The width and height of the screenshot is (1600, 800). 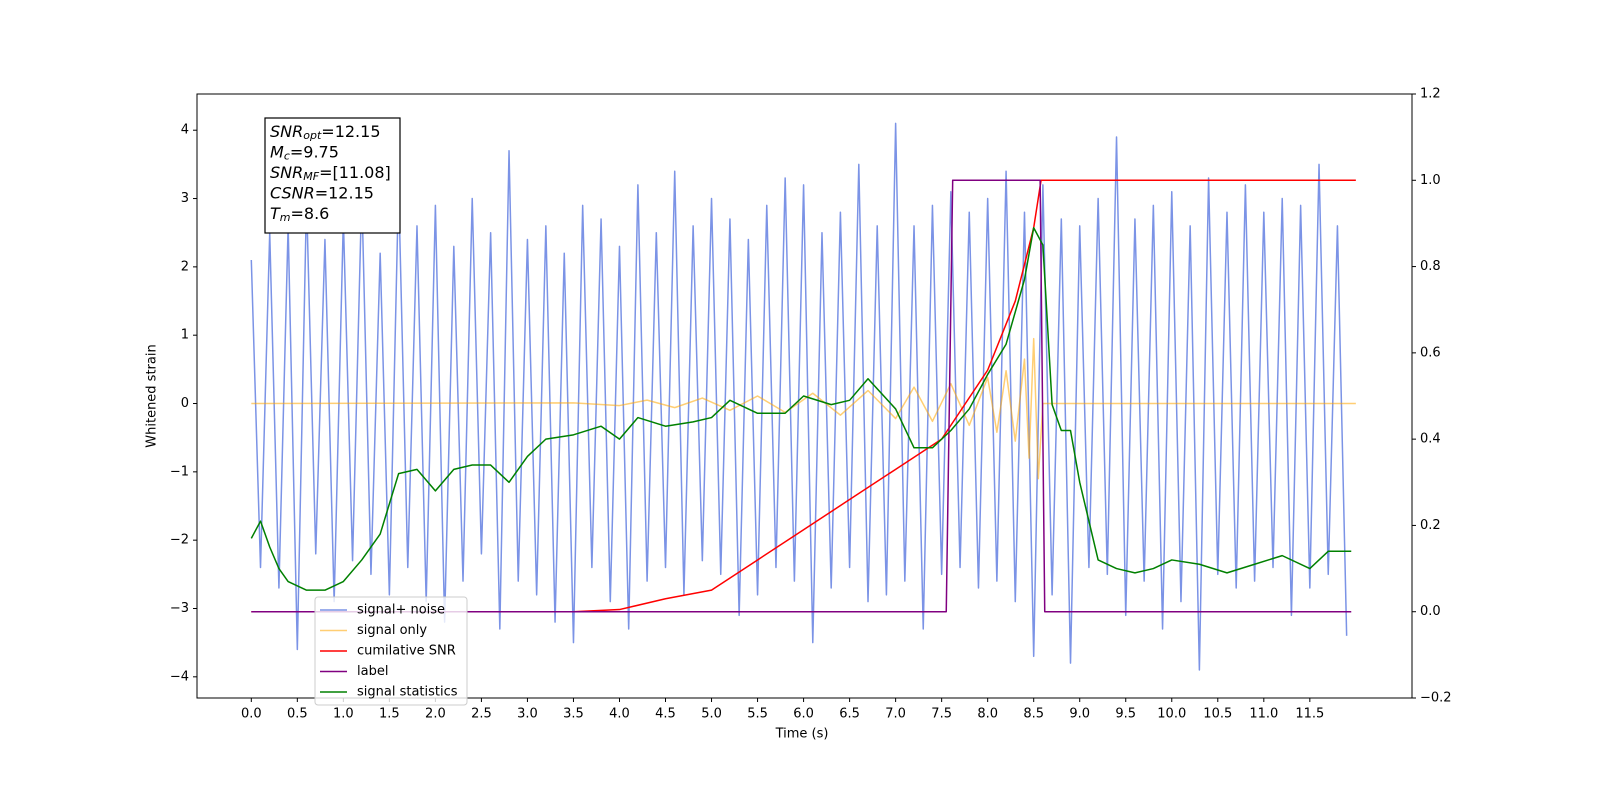 What do you see at coordinates (179, 608) in the screenshot?
I see `y-tick-label: −3` at bounding box center [179, 608].